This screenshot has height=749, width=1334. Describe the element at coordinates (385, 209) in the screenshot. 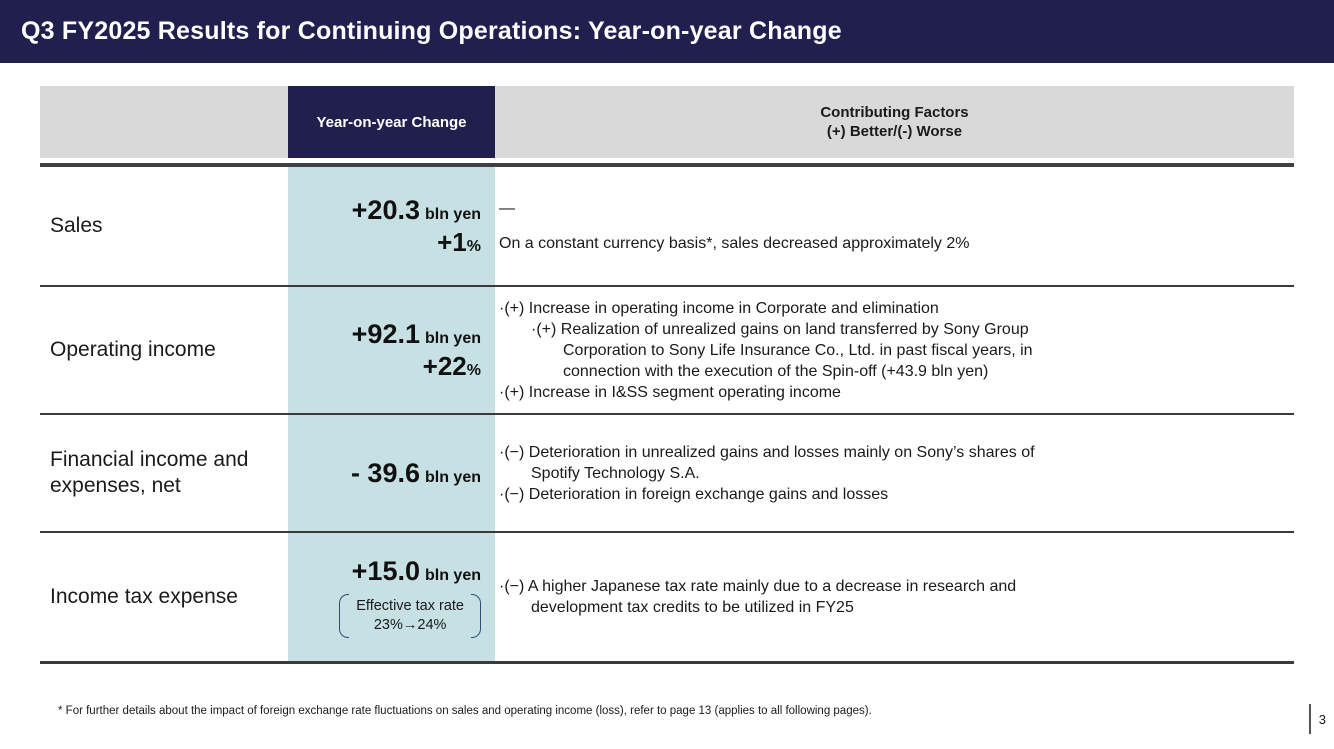

I see `change-amount: +20.3` at that location.